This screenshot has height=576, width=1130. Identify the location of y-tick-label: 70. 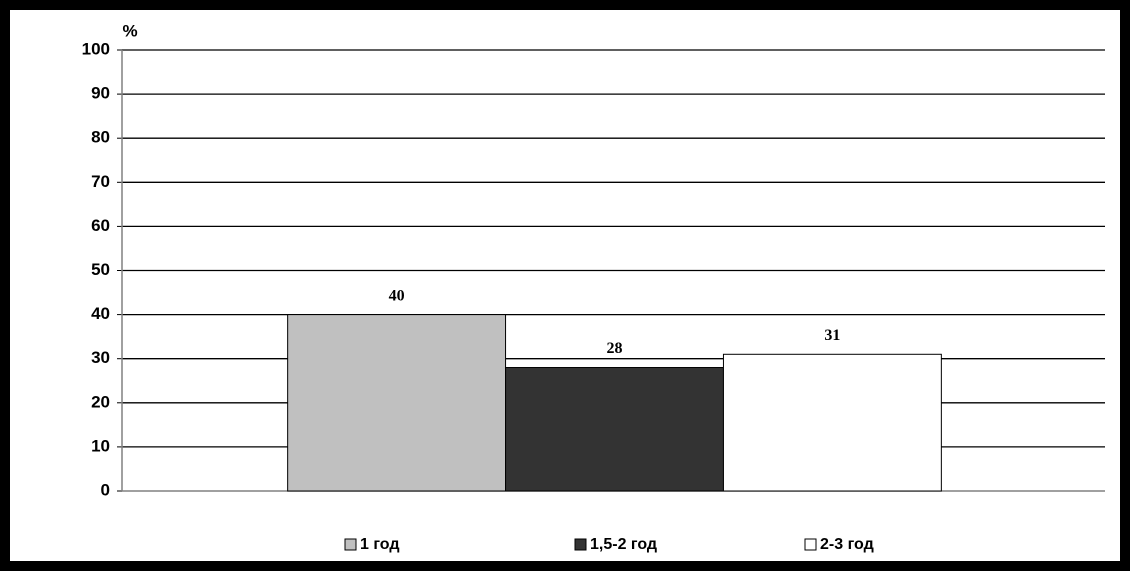
(100, 181).